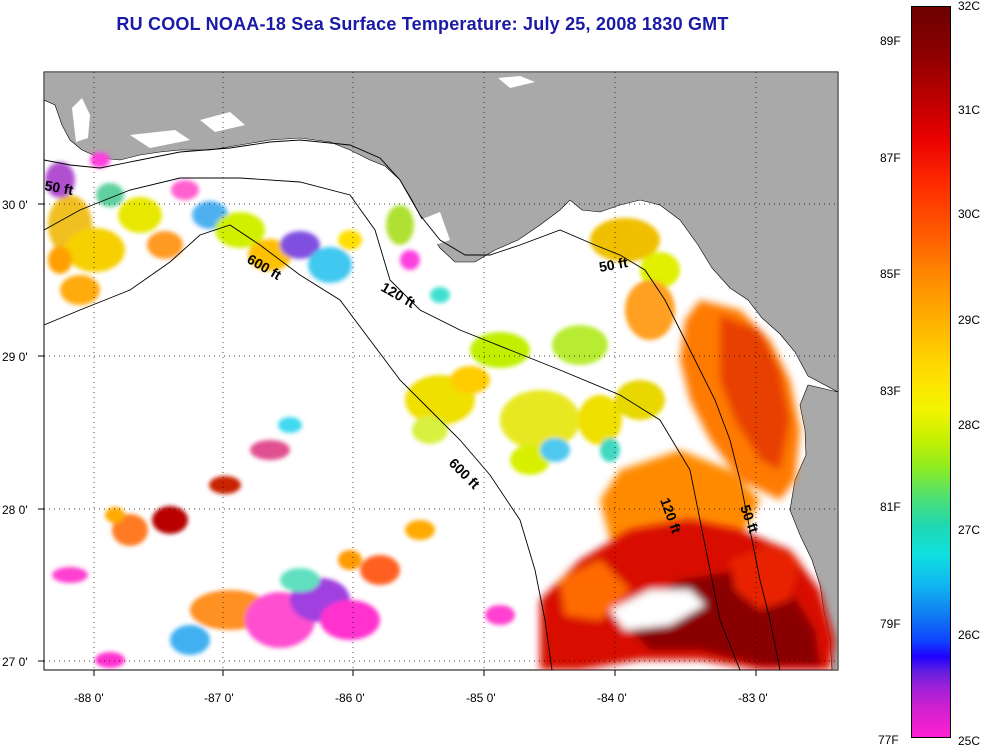 This screenshot has height=754, width=992. I want to click on contour-label-50-ne: 50 ft, so click(613, 264).